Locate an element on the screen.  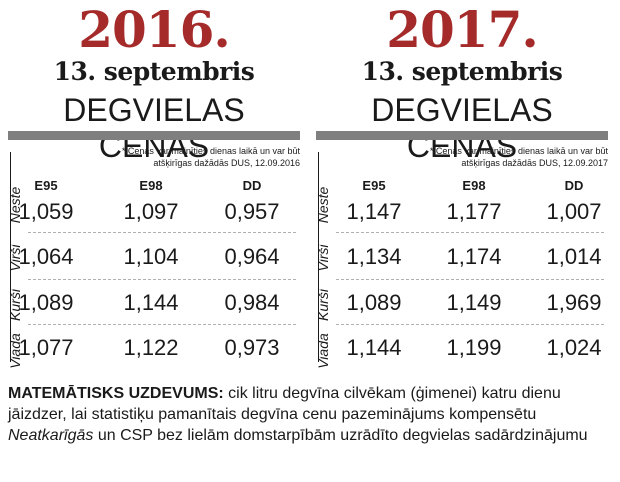
price-cell: 1,147 is located at coordinates (374, 211).